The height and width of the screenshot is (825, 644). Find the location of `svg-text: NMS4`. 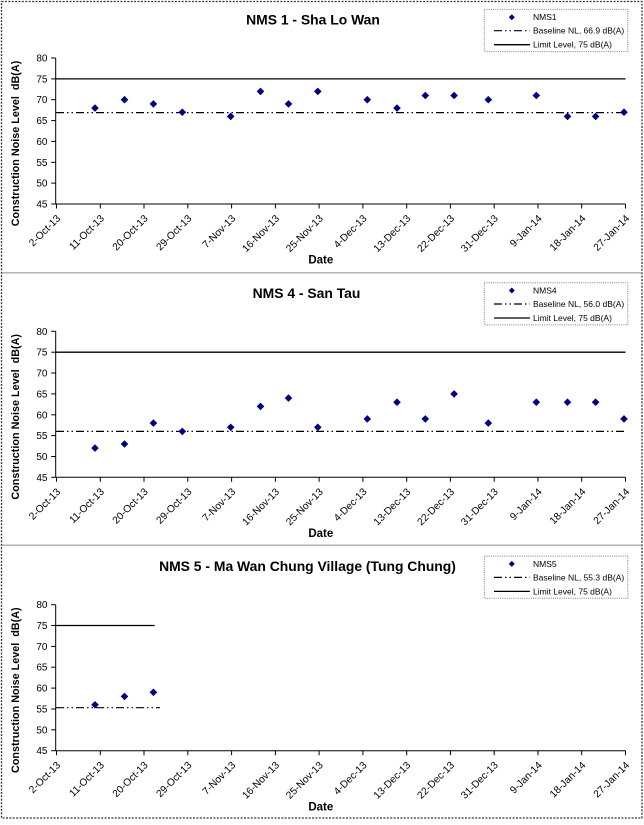

svg-text: NMS4 is located at coordinates (545, 291).